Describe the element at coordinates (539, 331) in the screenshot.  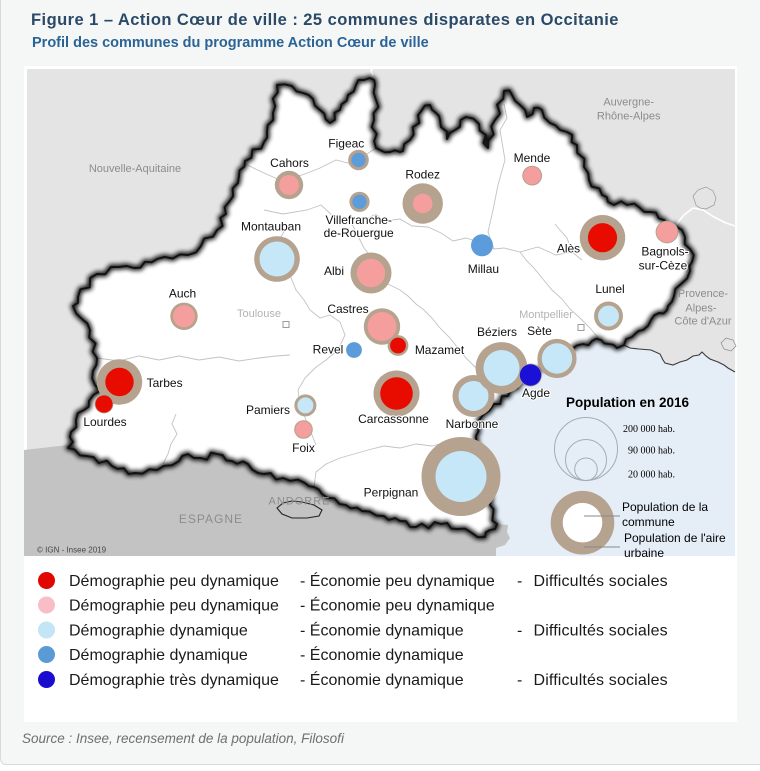
I see `svg-text: Sète` at that location.